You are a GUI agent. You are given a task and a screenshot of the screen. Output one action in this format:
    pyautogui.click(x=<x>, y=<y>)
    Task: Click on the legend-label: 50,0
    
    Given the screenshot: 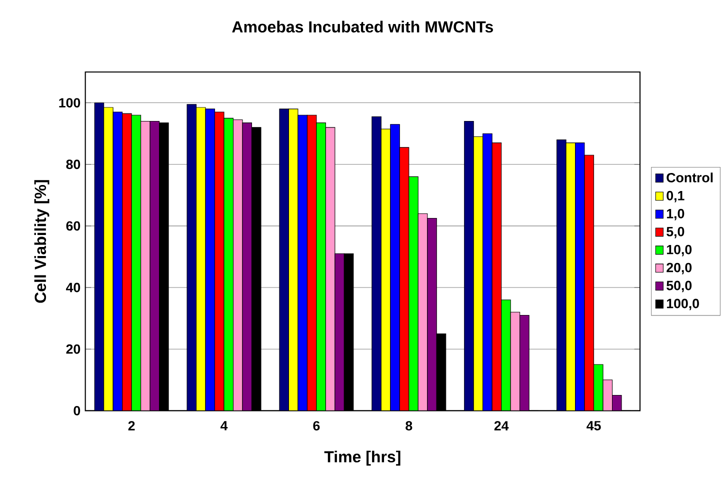 What is the action you would take?
    pyautogui.click(x=679, y=286)
    